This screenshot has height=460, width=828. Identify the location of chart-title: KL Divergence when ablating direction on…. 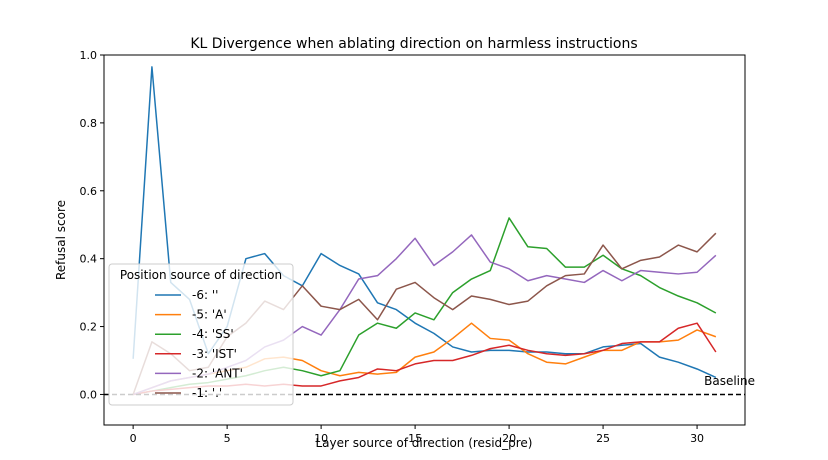
(413, 44).